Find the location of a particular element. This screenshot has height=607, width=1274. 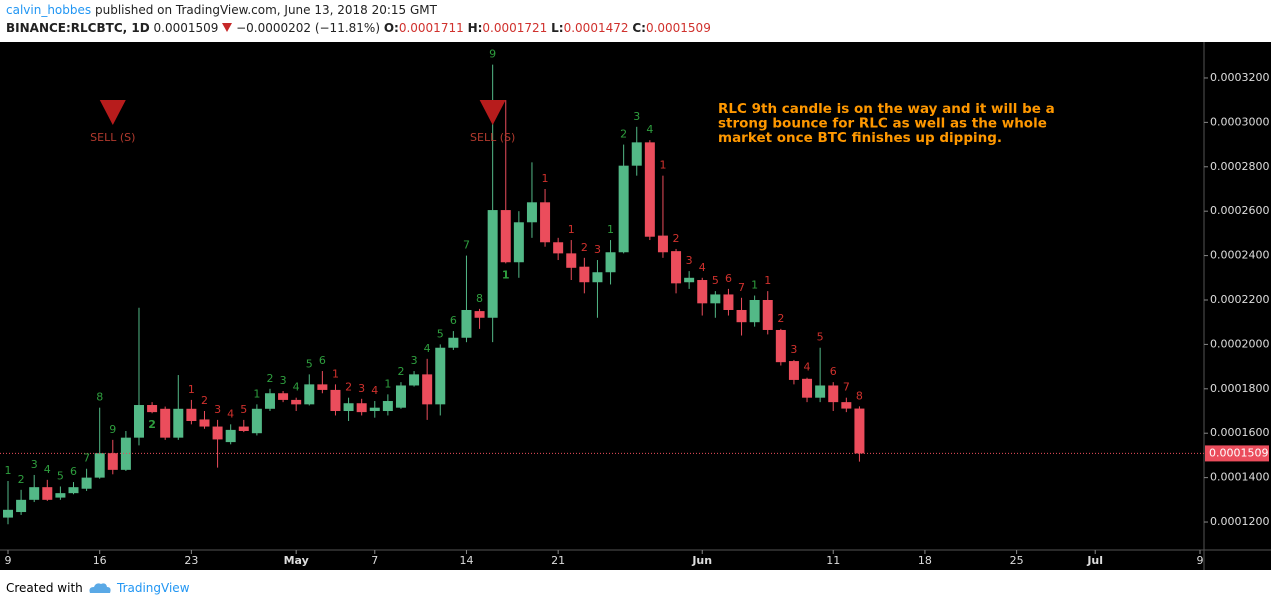

price: 0.0001509 is located at coordinates (186, 28).